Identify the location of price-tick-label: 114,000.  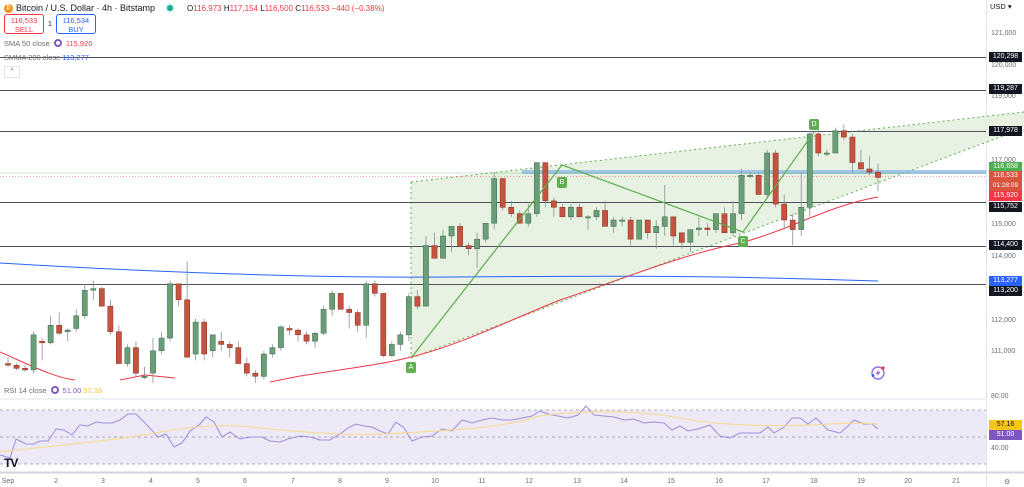
(1003, 256).